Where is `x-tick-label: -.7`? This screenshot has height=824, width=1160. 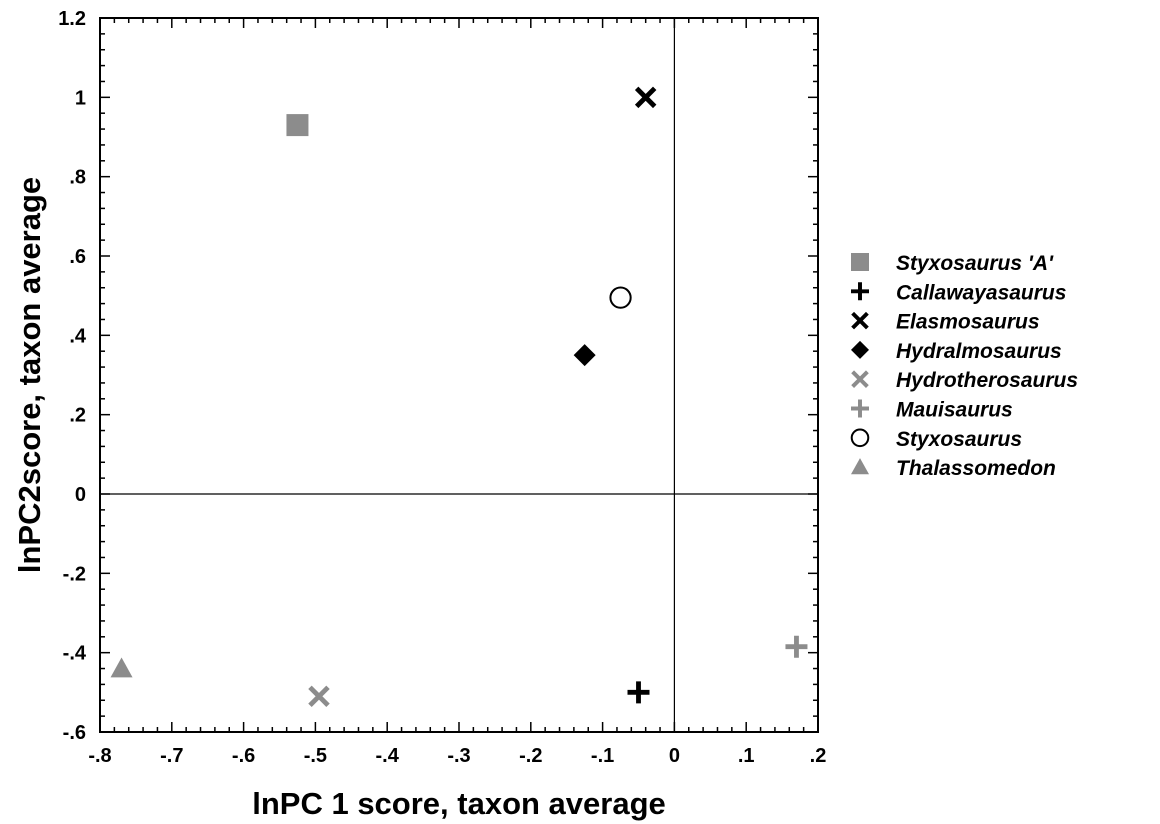 x-tick-label: -.7 is located at coordinates (171, 756).